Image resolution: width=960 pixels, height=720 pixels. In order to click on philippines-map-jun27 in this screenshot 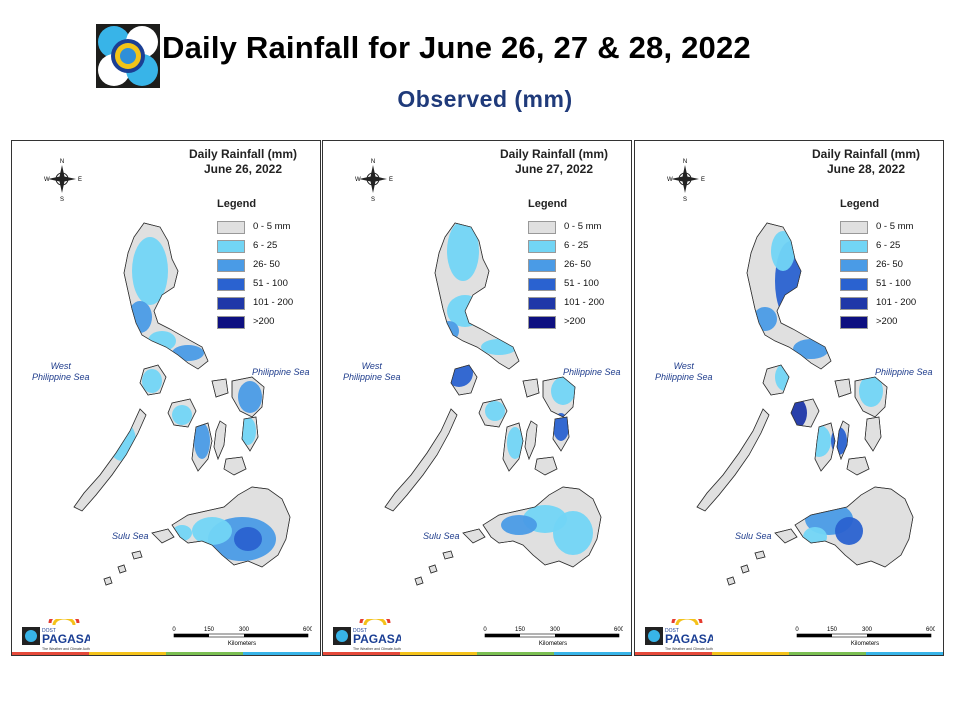, I will do `click(493, 404)`.